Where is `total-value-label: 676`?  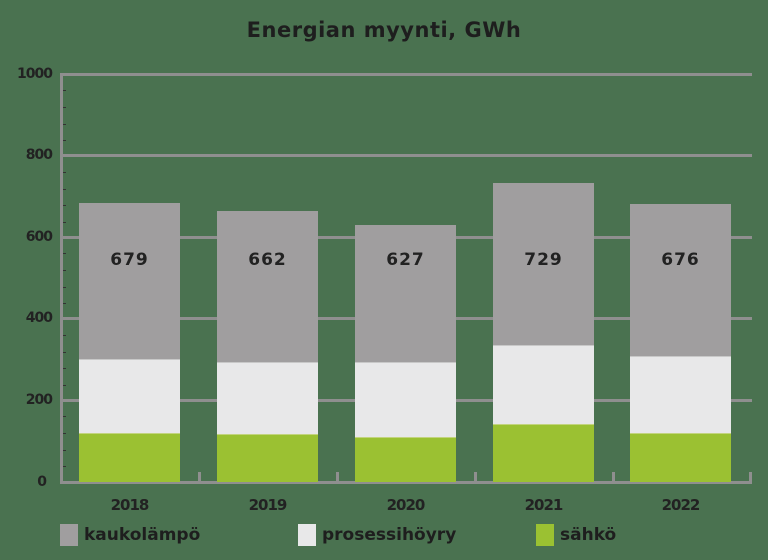
total-value-label: 676 is located at coordinates (680, 260).